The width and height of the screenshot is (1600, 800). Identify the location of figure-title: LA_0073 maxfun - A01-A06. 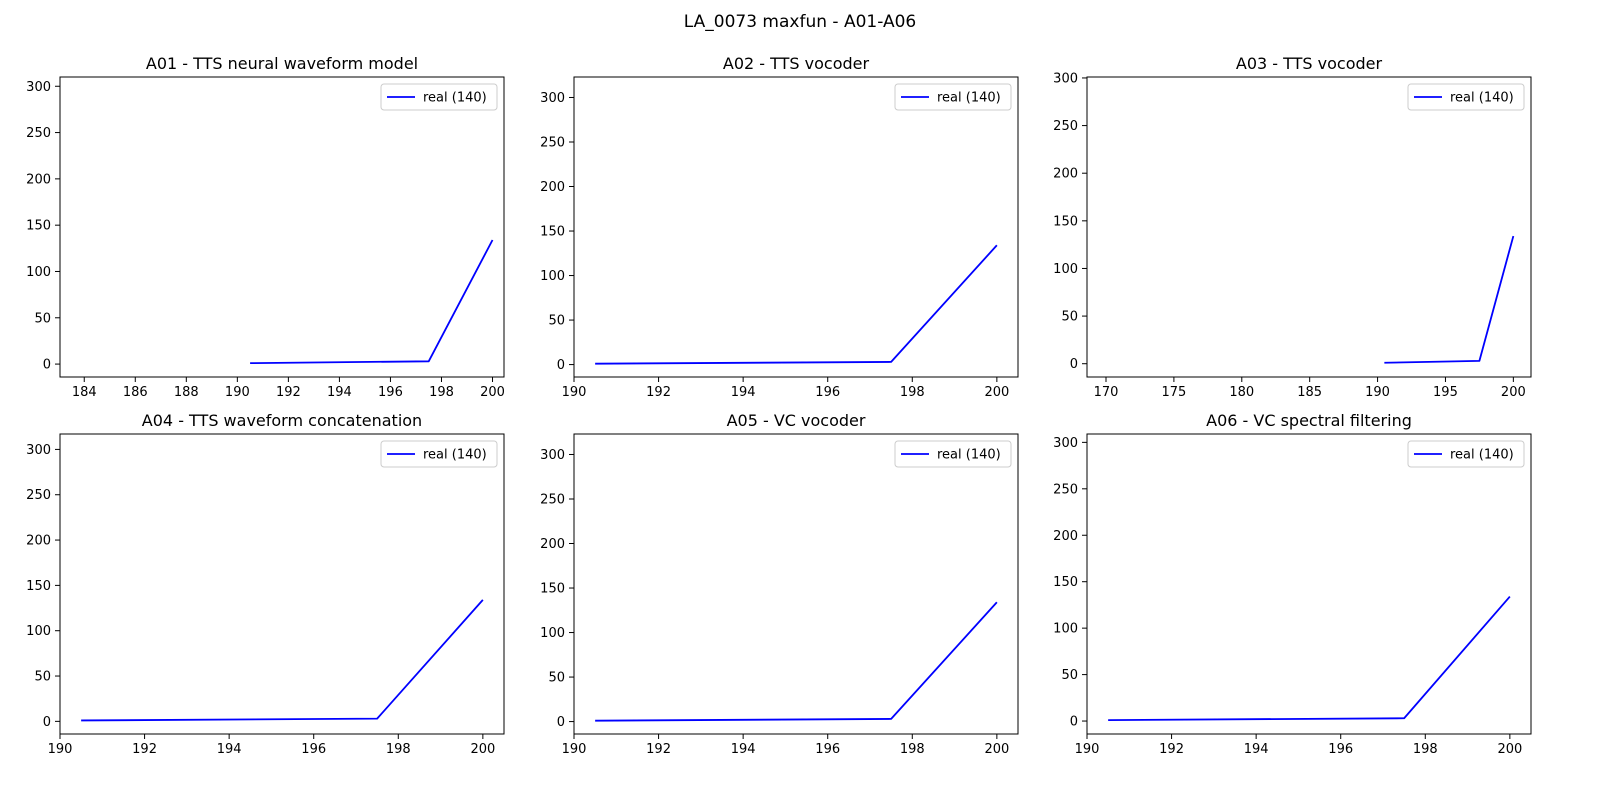
(800, 22).